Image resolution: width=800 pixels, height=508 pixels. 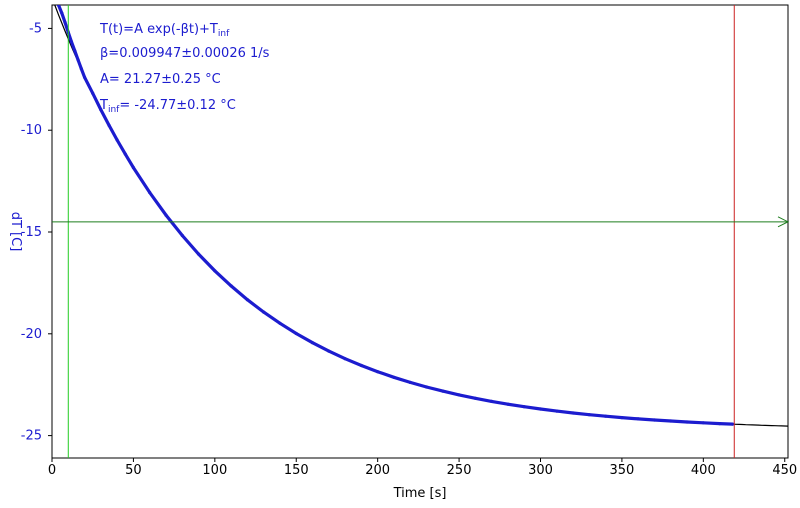 What do you see at coordinates (104, 105) in the screenshot?
I see `fit-tinf-main: T` at bounding box center [104, 105].